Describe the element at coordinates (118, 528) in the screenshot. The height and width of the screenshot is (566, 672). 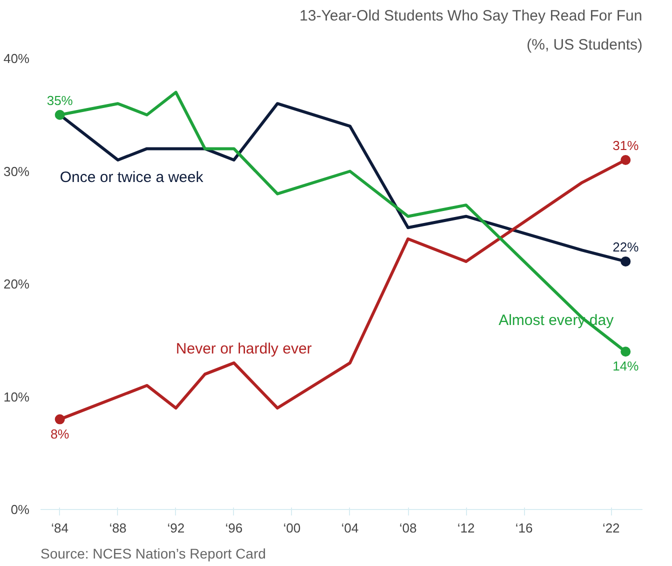
I see `x-tick-label: ‘88` at that location.